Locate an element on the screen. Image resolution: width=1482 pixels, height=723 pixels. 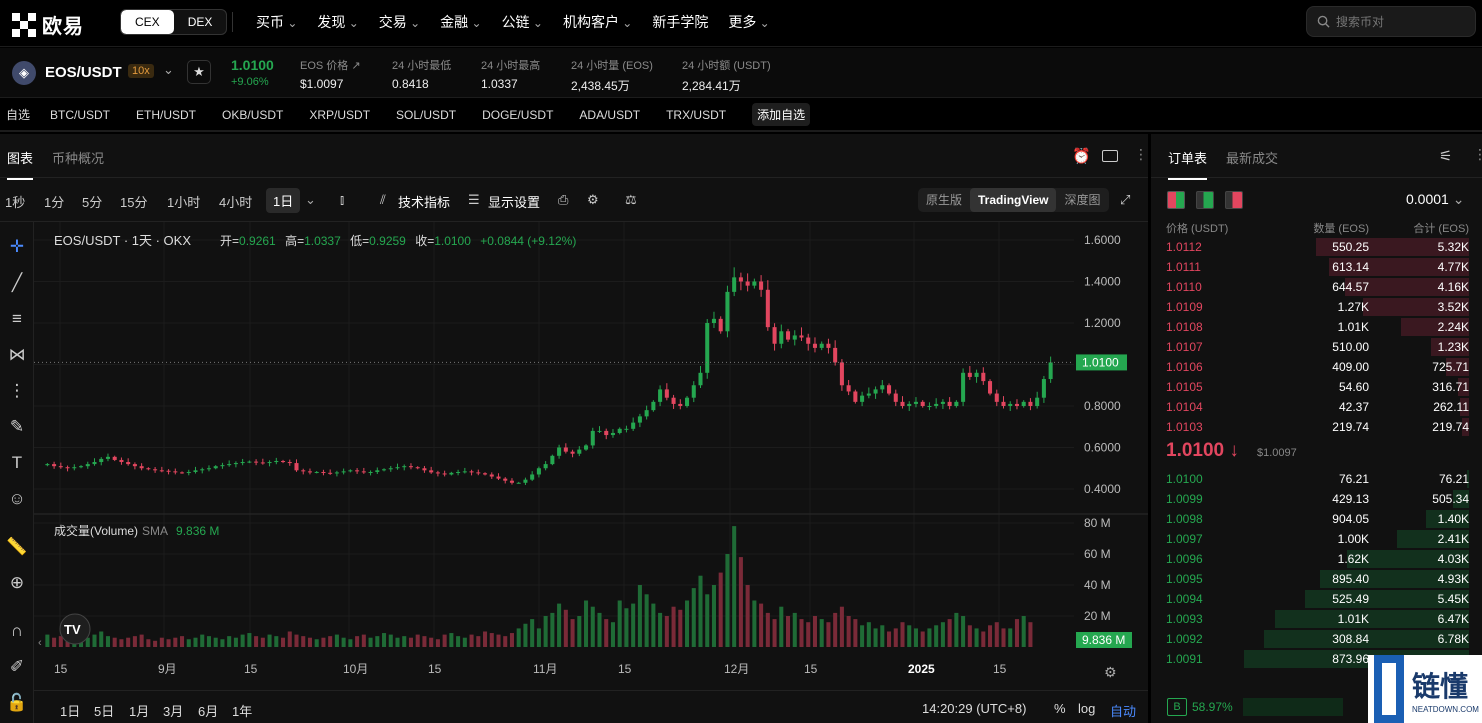
emoji-icon: ☺ is located at coordinates (17, 498).